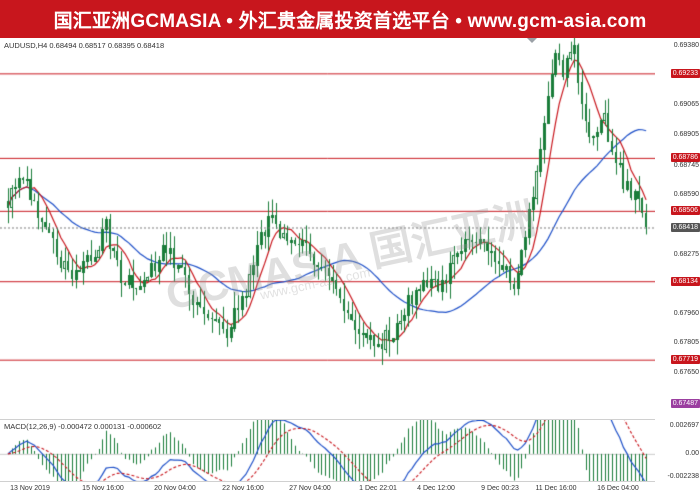 This screenshot has height=500, width=700. I want to click on price-axis-label: 0.68418, so click(685, 227).